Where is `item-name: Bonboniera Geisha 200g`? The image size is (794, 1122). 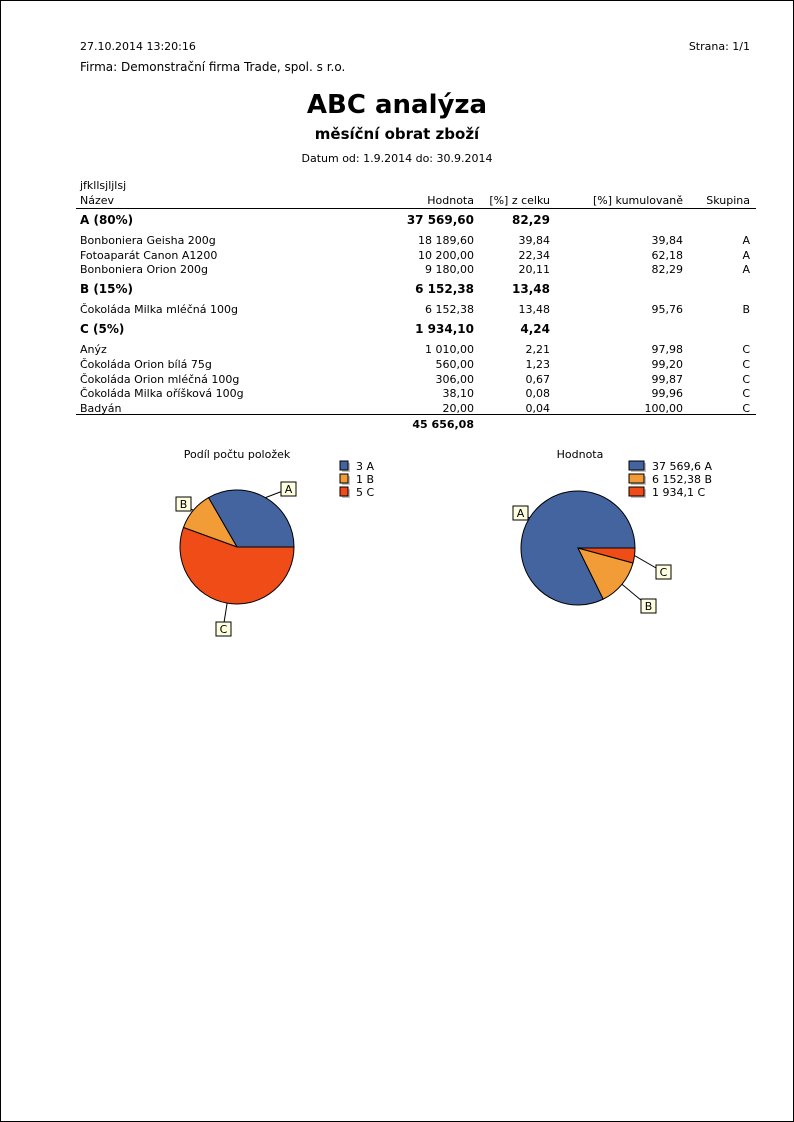
item-name: Bonboniera Geisha 200g is located at coordinates (148, 240).